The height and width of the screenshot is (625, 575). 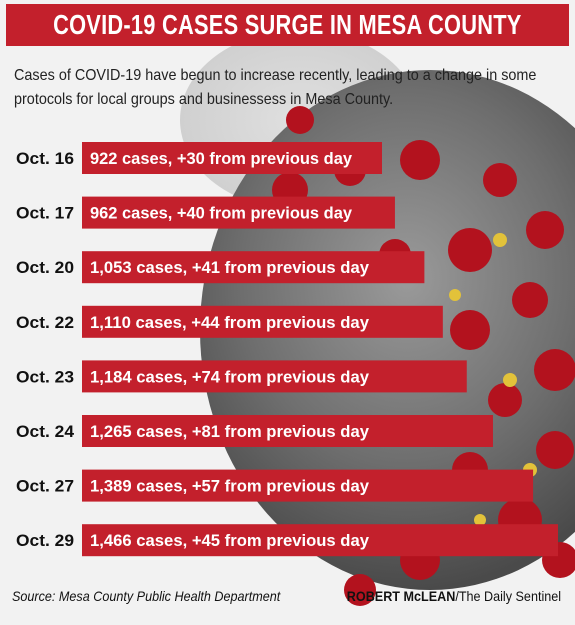 What do you see at coordinates (45, 267) in the screenshot?
I see `category-label: Oct. 20` at bounding box center [45, 267].